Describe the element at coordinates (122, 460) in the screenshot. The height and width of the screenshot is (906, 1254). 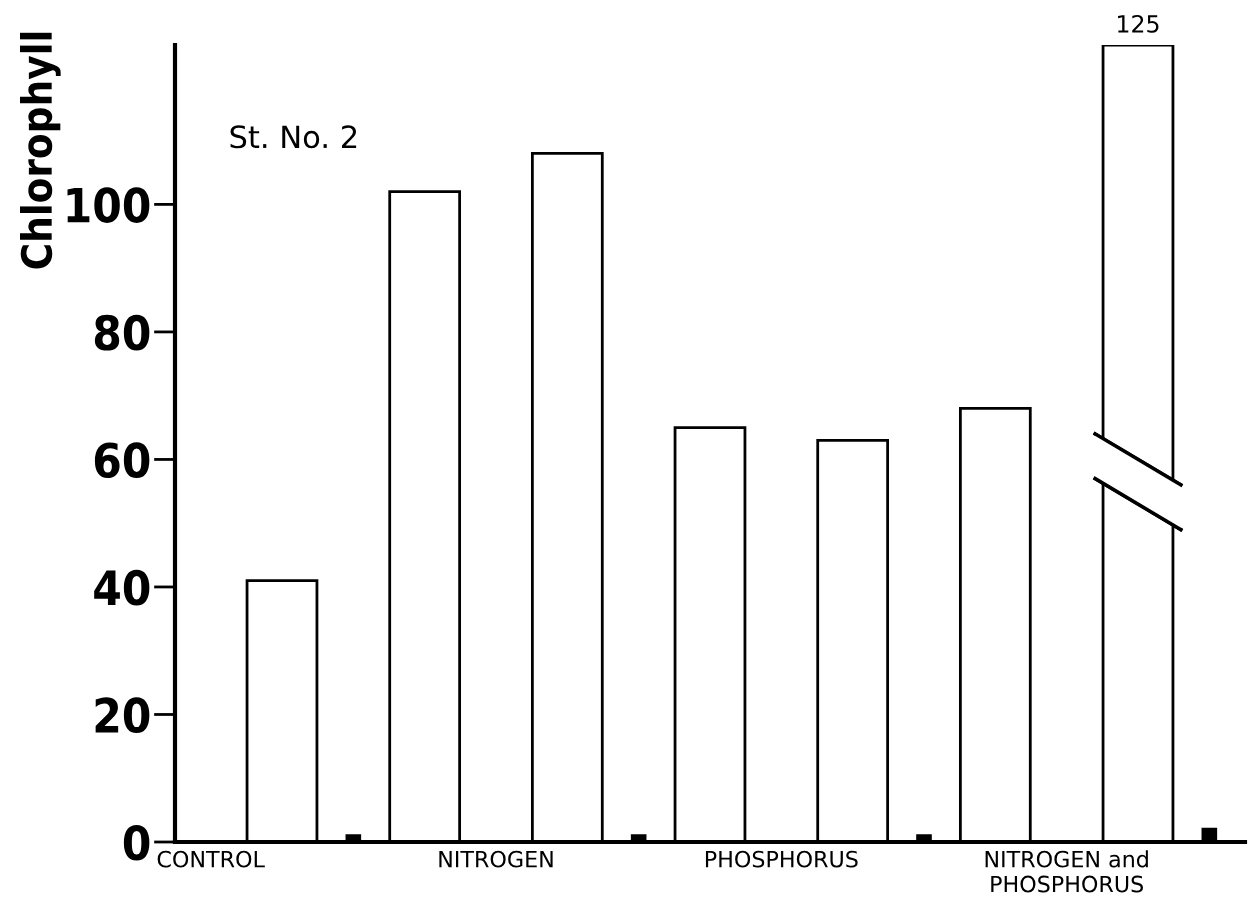
I see `y-tick-label: 60` at that location.